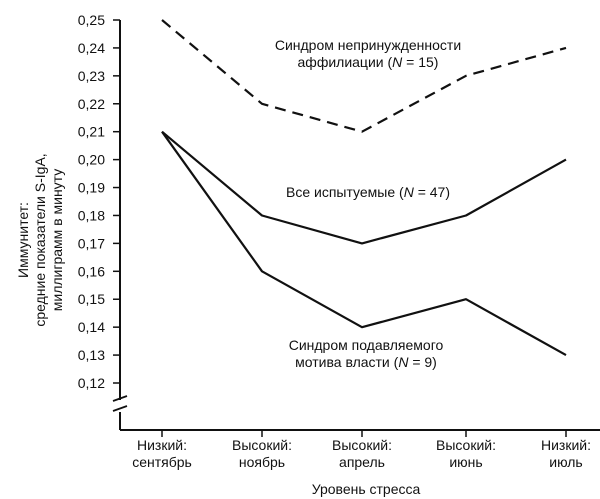 The height and width of the screenshot is (499, 600). Describe the element at coordinates (91, 215) in the screenshot. I see `y-tick-label: 0,18` at that location.